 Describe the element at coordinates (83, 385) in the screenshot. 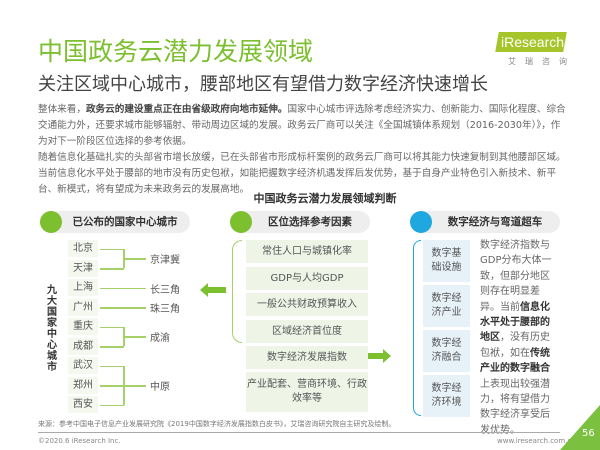

I see `city-item: 郑州` at that location.